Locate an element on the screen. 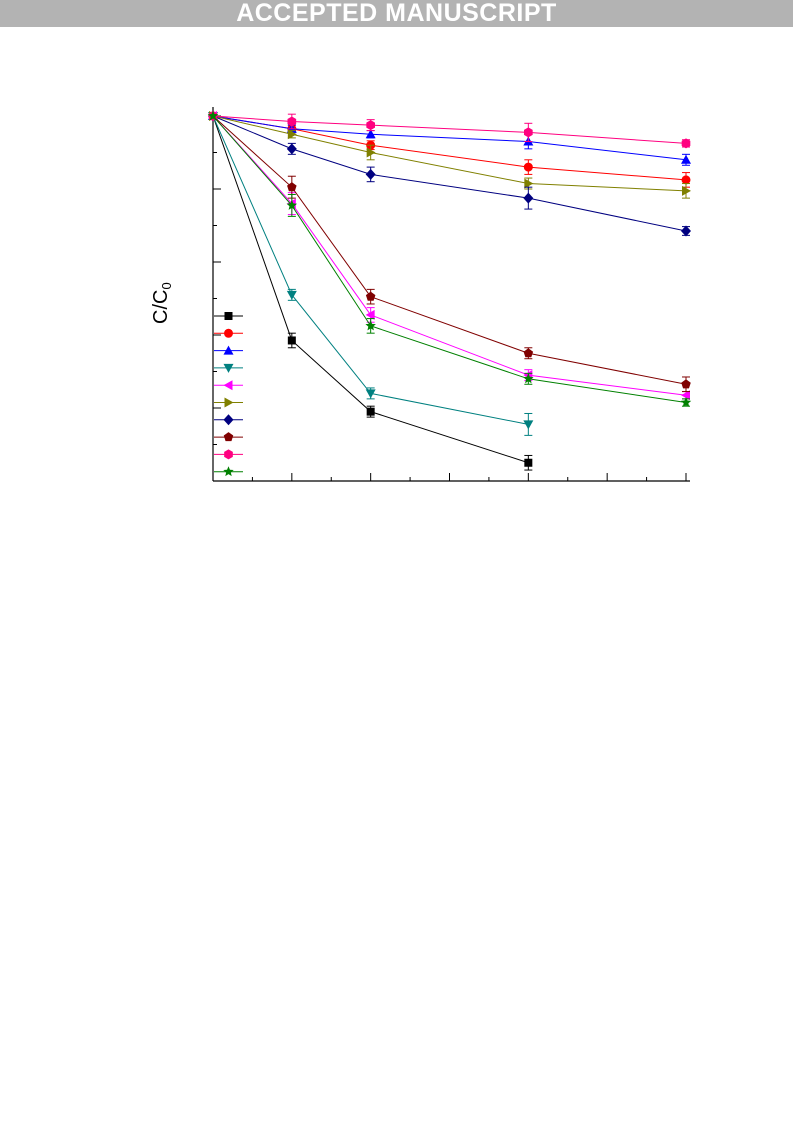  accepted-manuscript-banner: ACCEPTED MANUSCRIPT is located at coordinates (396, 13).